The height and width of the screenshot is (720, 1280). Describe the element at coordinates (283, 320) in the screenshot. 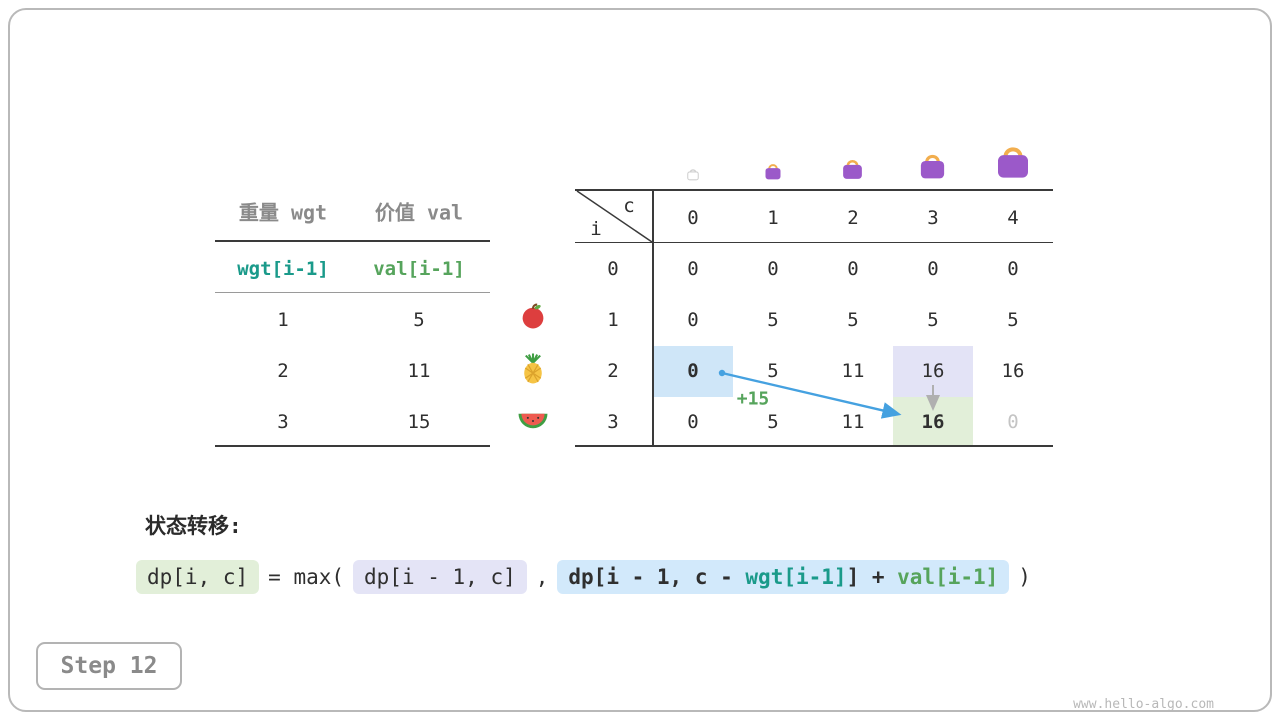

I see `item-weight: 1` at that location.